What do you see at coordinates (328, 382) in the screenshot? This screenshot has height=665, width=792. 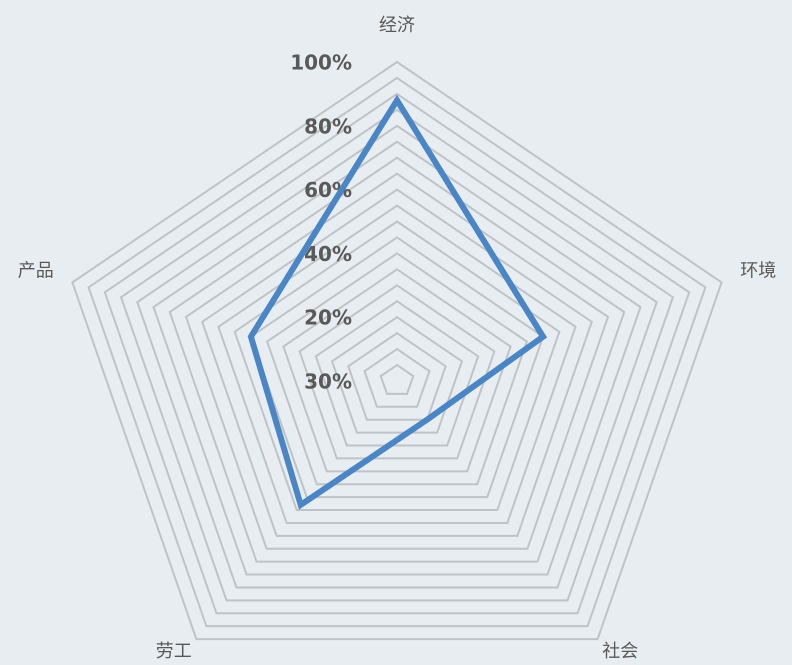 I see `tick-label: 30%` at bounding box center [328, 382].